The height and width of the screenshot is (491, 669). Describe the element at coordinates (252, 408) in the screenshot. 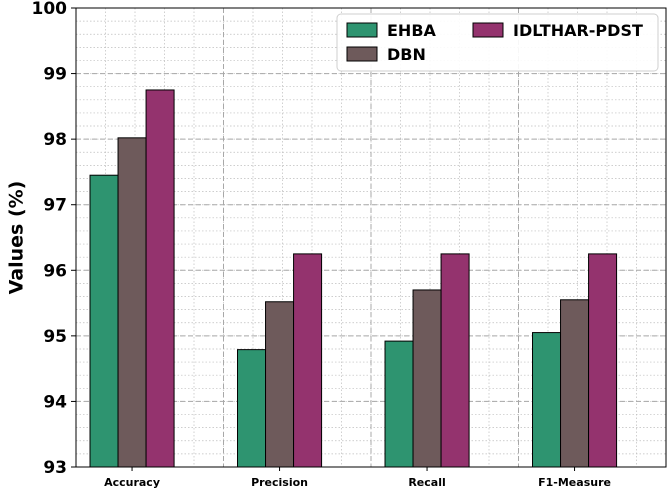

I see `bar-ehba-precision` at that location.